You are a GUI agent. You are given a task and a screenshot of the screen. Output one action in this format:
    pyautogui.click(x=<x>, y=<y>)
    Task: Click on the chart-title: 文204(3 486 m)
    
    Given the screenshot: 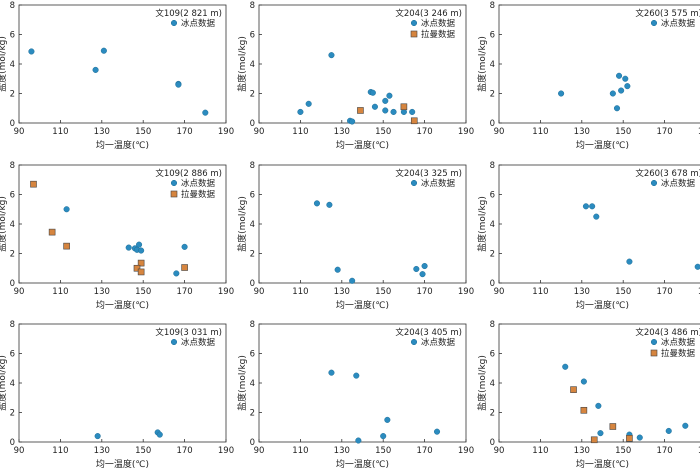 What is the action you would take?
    pyautogui.click(x=667, y=332)
    